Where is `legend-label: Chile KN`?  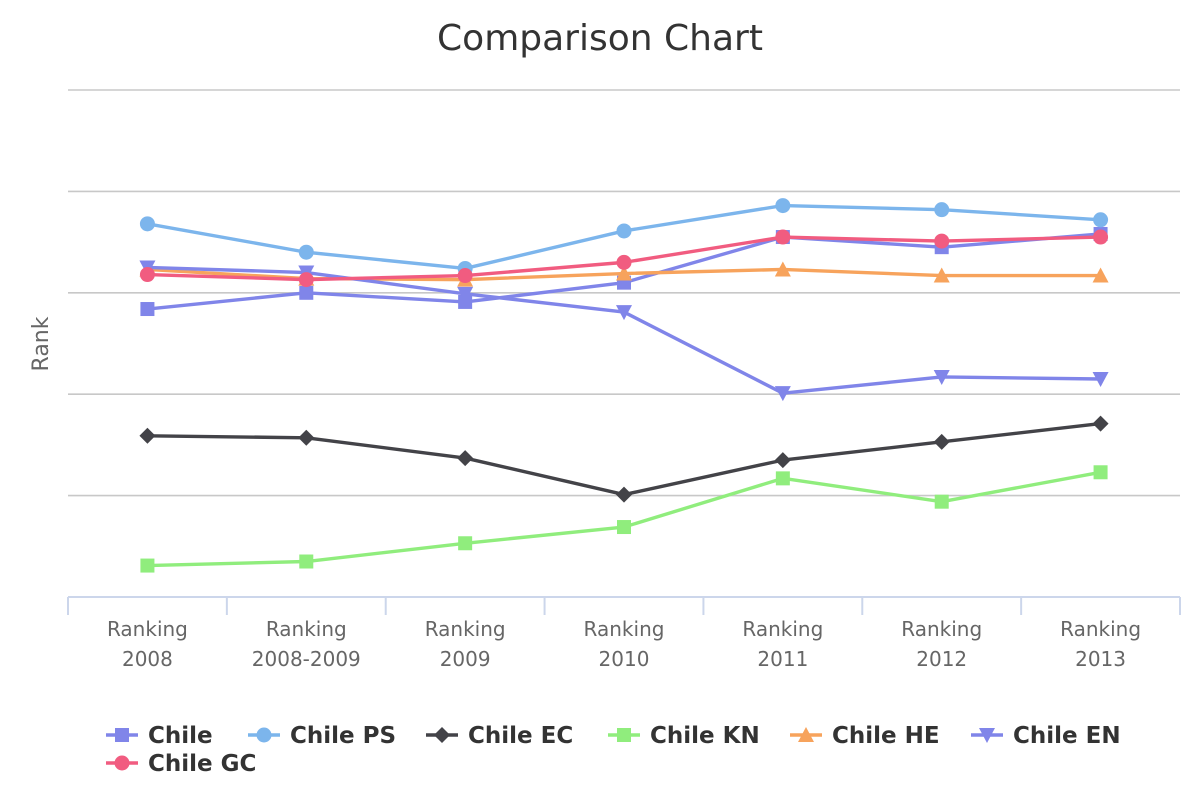
legend-label: Chile KN is located at coordinates (705, 736).